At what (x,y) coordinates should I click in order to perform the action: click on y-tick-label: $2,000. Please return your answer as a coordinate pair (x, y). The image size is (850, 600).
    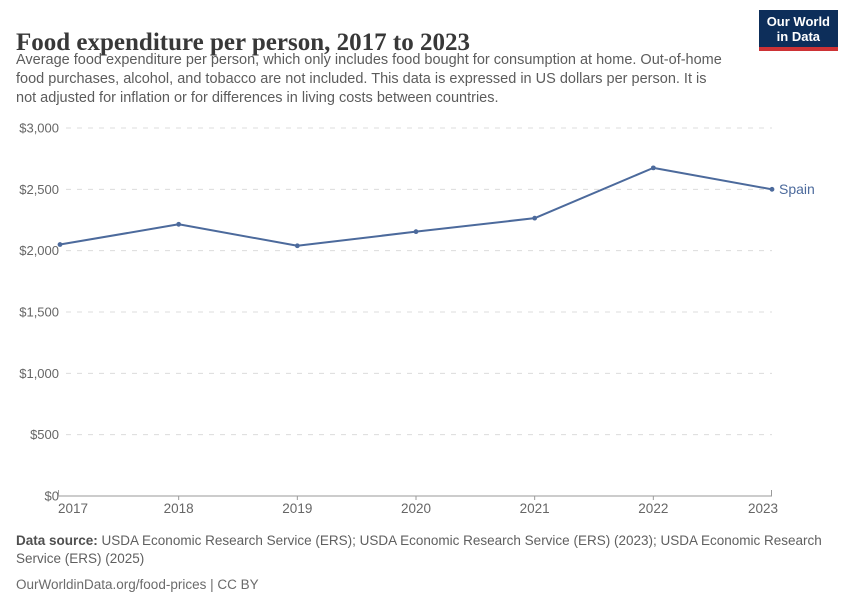
    Looking at the image, I should click on (39, 250).